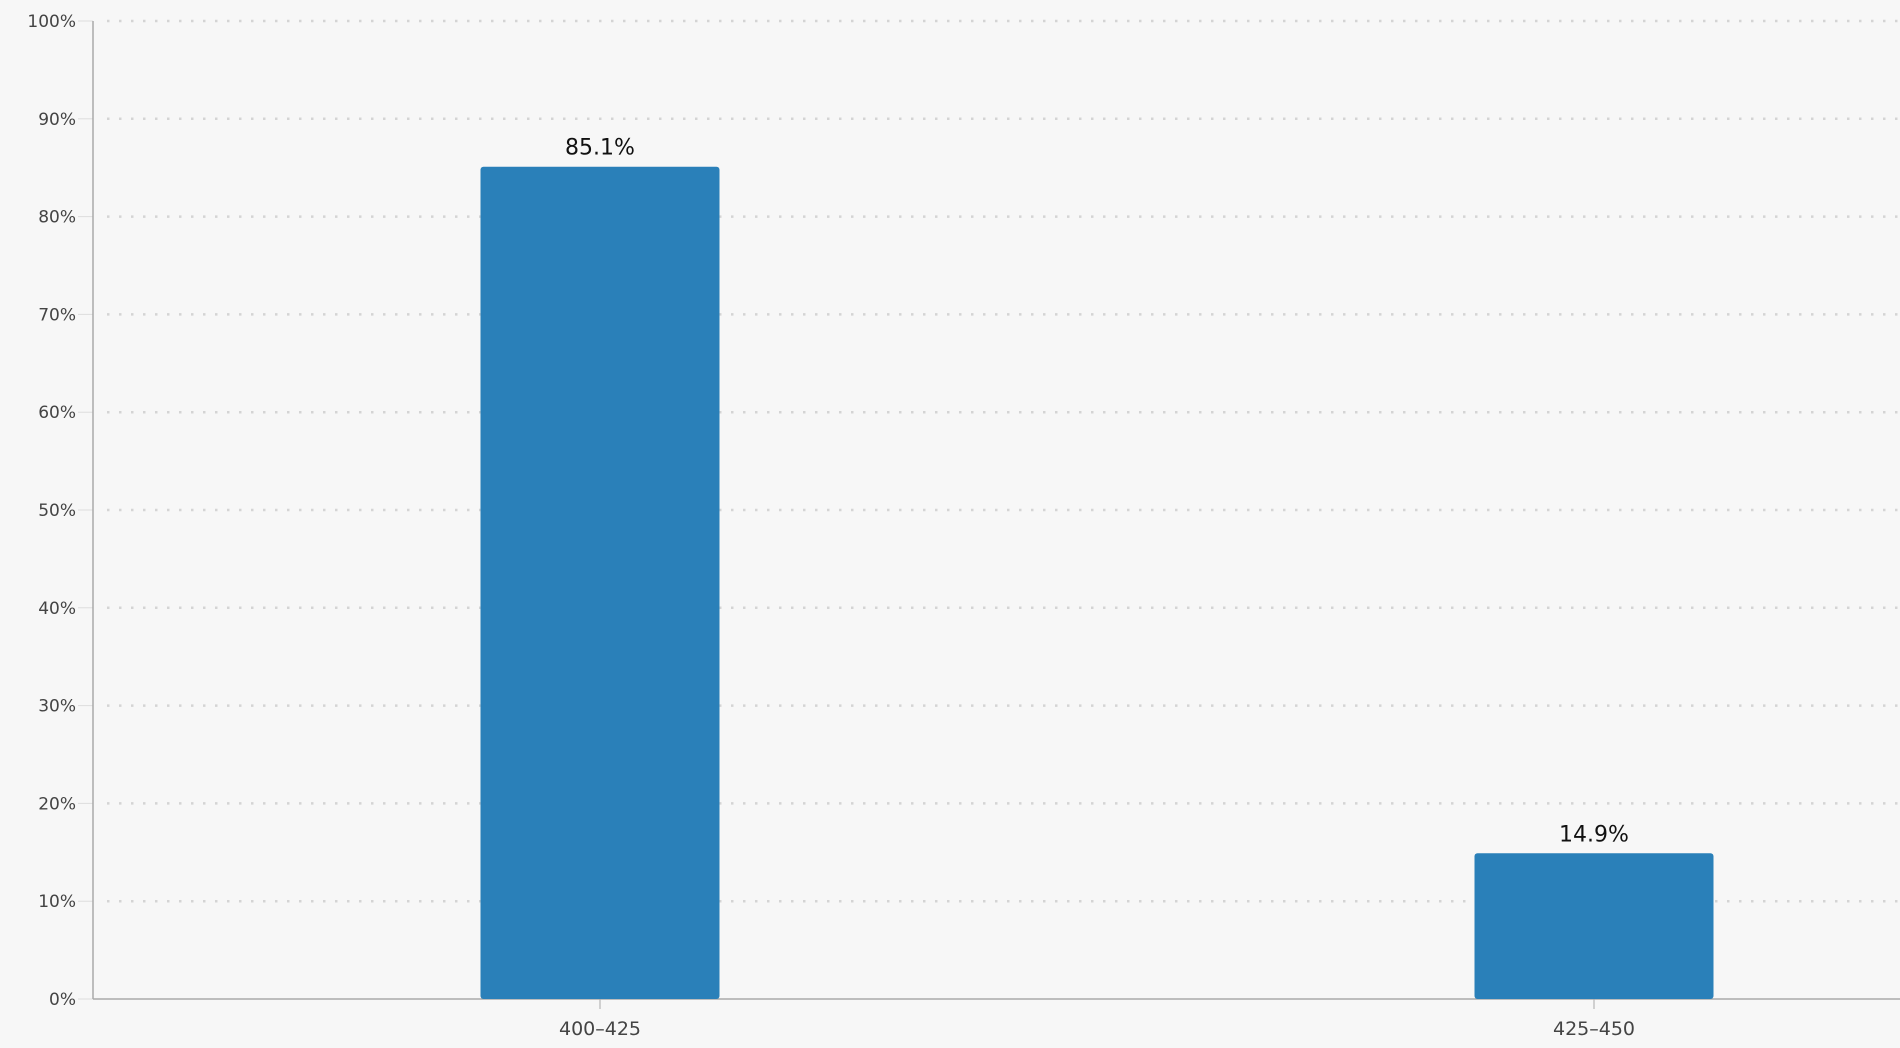  What do you see at coordinates (57, 707) in the screenshot?
I see `y-tick-label: 30%` at bounding box center [57, 707].